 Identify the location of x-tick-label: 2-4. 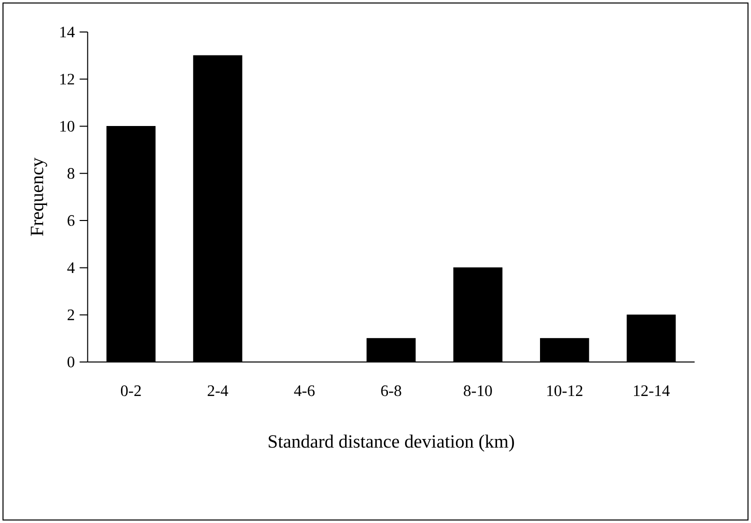
(218, 390).